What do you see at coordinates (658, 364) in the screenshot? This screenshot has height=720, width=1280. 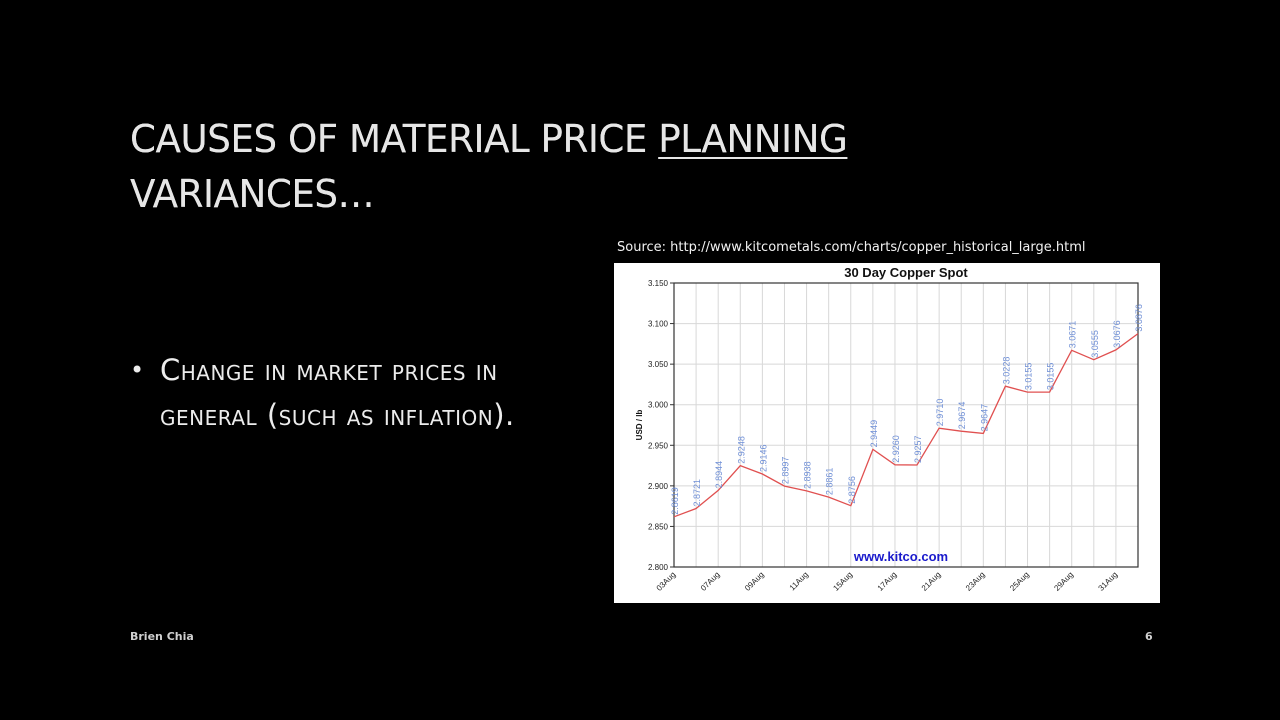 I see `y-tick-label: 3.050` at bounding box center [658, 364].